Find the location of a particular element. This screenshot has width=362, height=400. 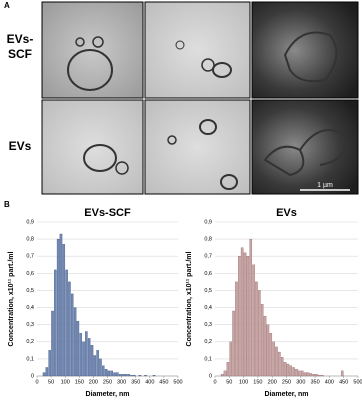

x-tick-label: 150 is located at coordinates (79, 382).